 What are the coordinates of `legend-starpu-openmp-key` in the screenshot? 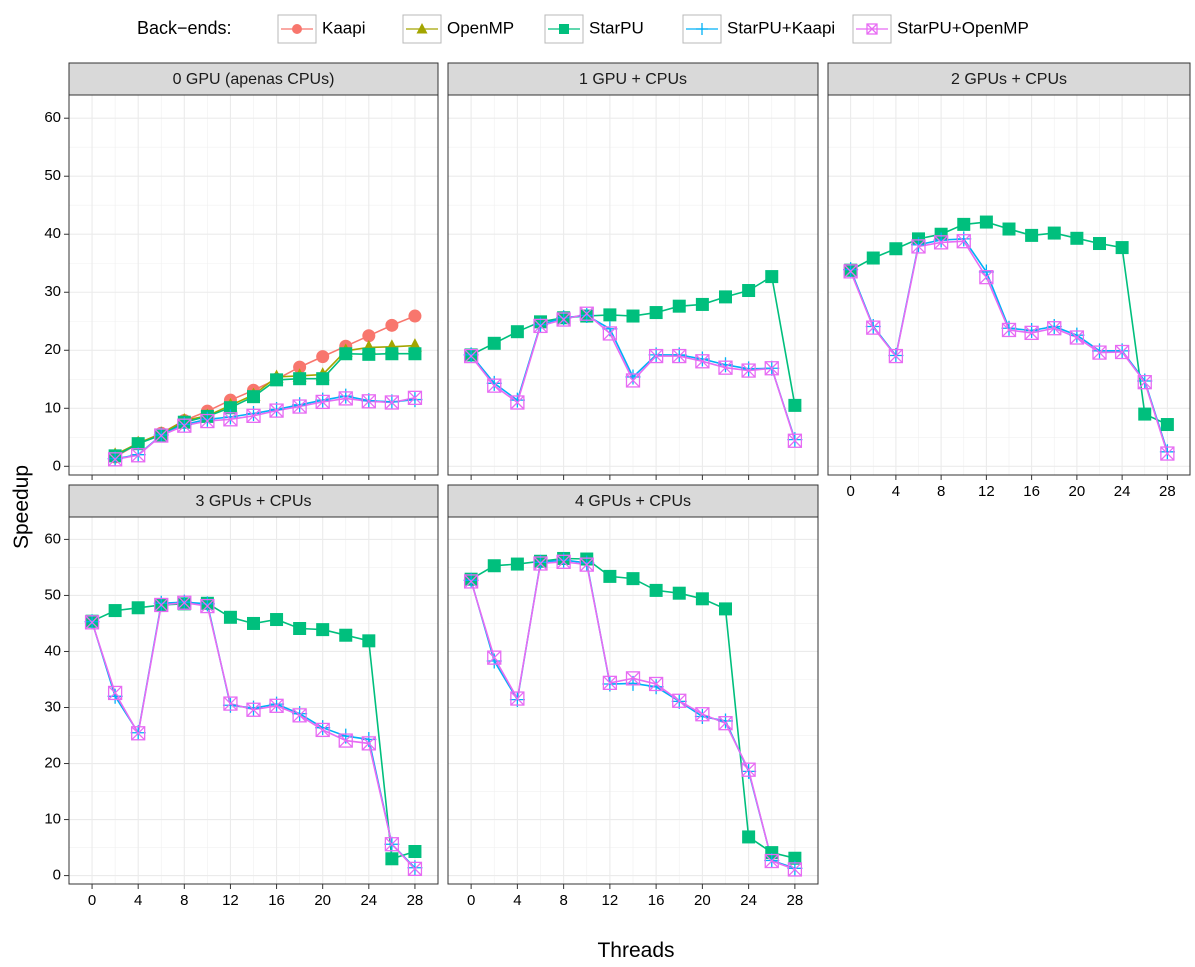 It's located at (872, 29).